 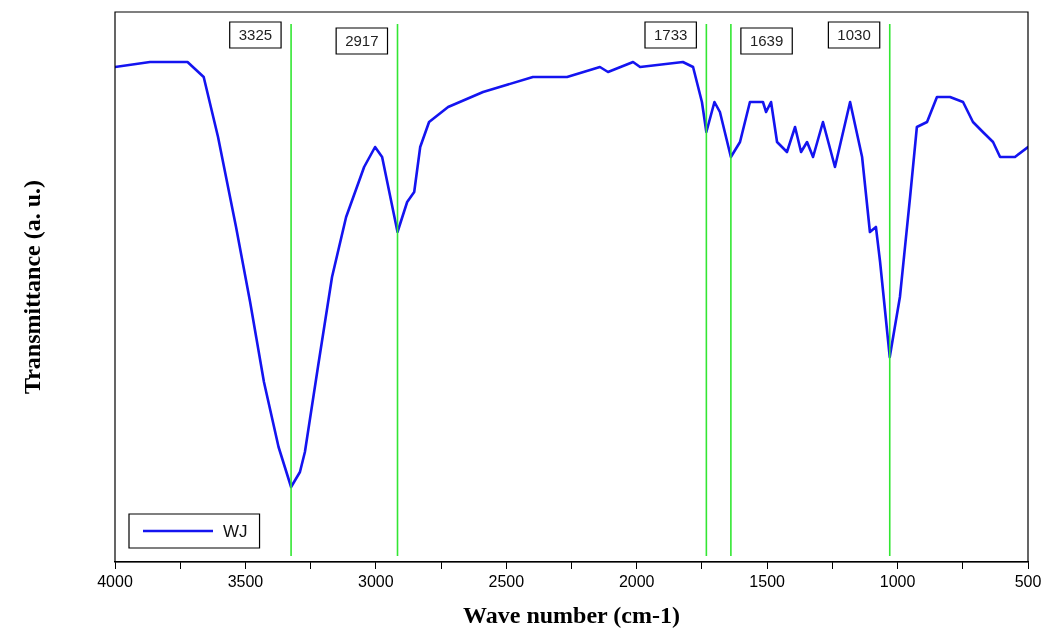 I want to click on x-tick-label: 4000, so click(x=115, y=582).